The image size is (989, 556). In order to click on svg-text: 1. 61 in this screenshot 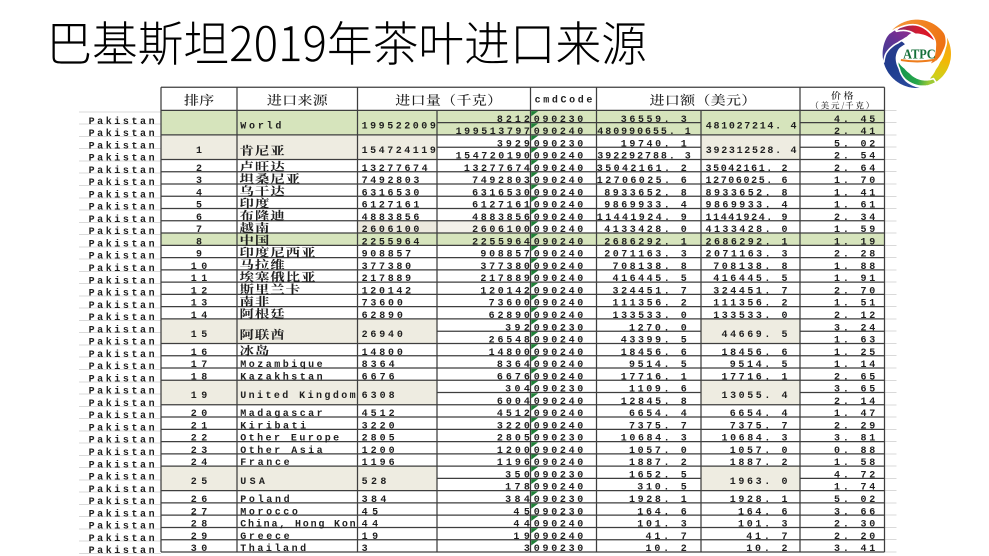, I will do `click(854, 206)`.